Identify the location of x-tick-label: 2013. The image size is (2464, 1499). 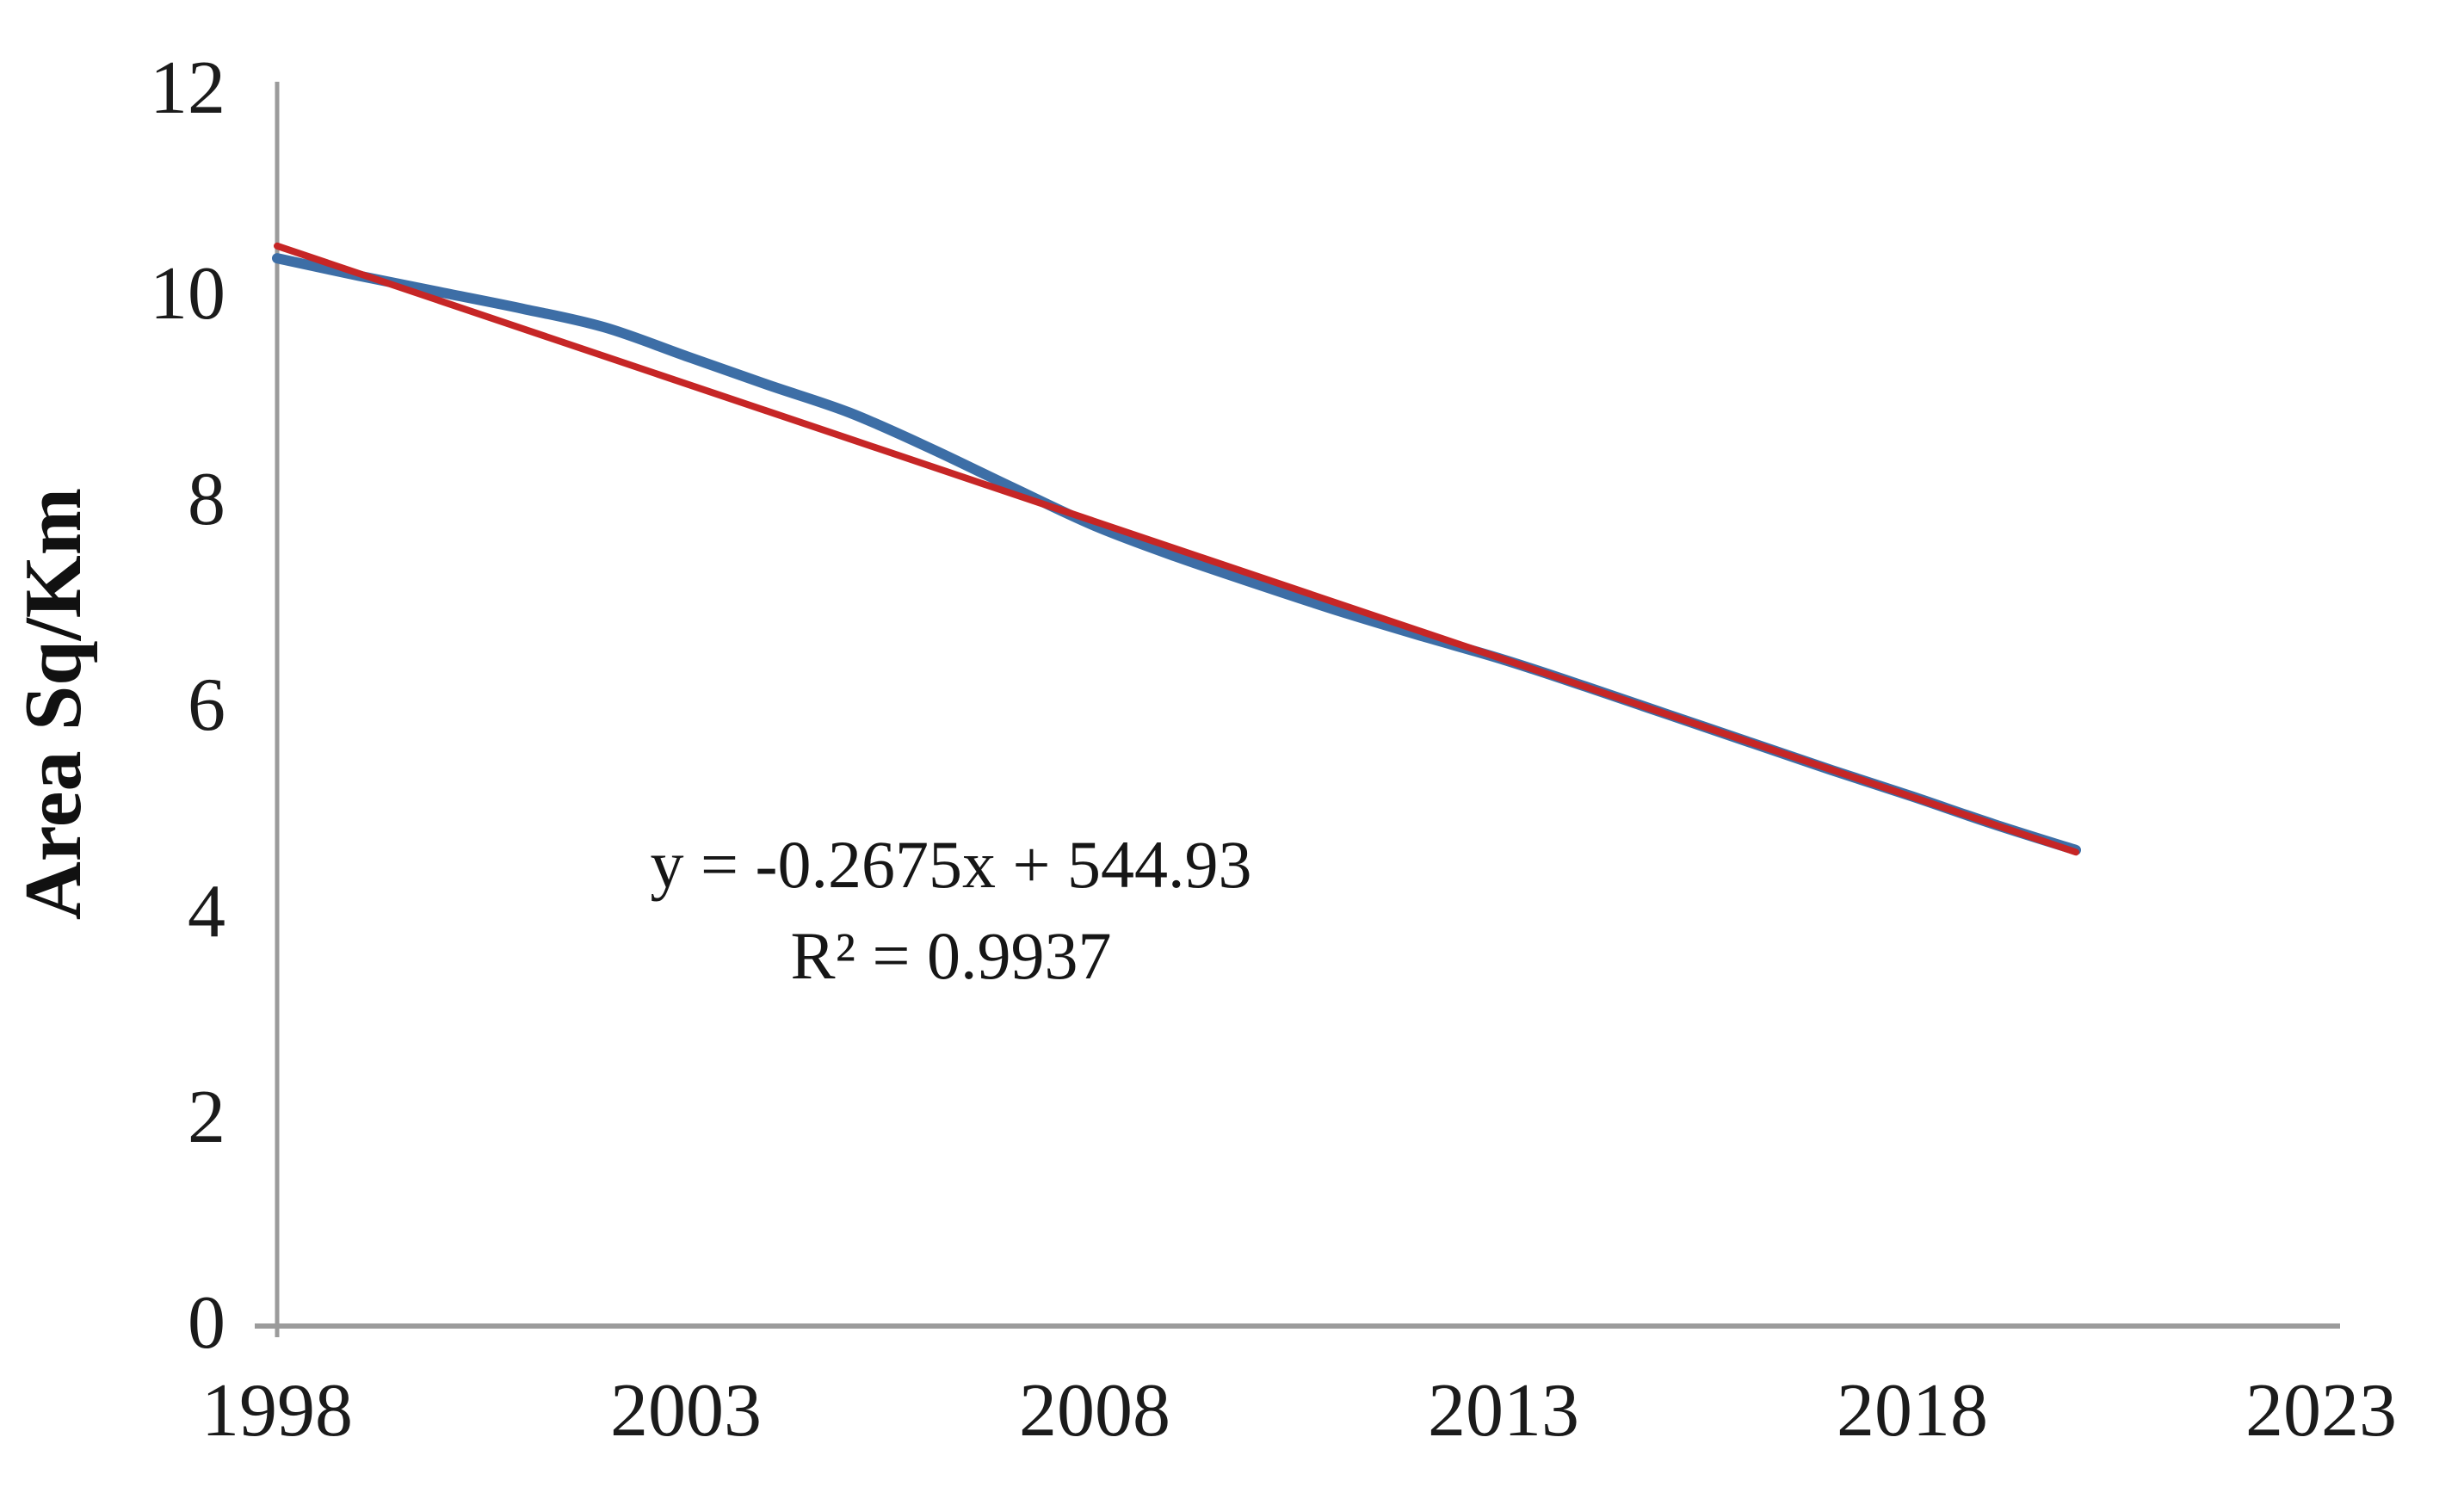
(1503, 1411).